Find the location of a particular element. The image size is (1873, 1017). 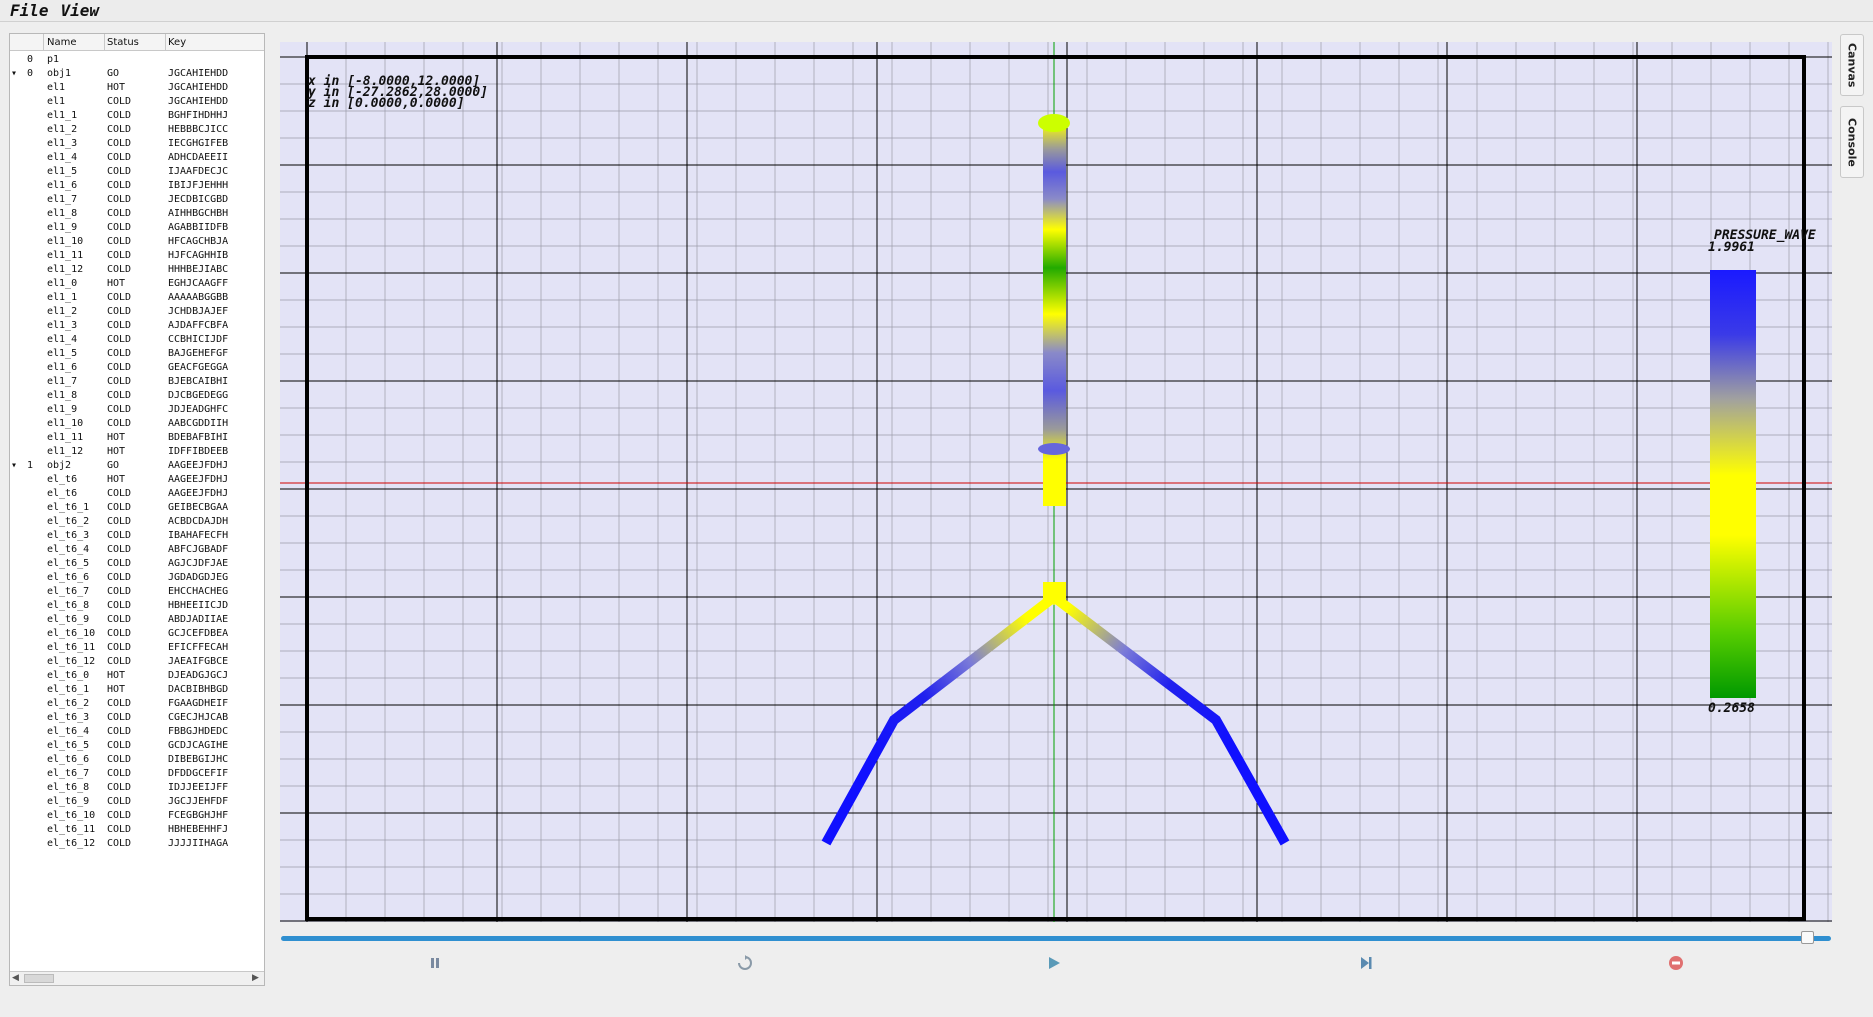

tree-row: el1_0 HOT EGHJCAAGFF is located at coordinates (137, 284).